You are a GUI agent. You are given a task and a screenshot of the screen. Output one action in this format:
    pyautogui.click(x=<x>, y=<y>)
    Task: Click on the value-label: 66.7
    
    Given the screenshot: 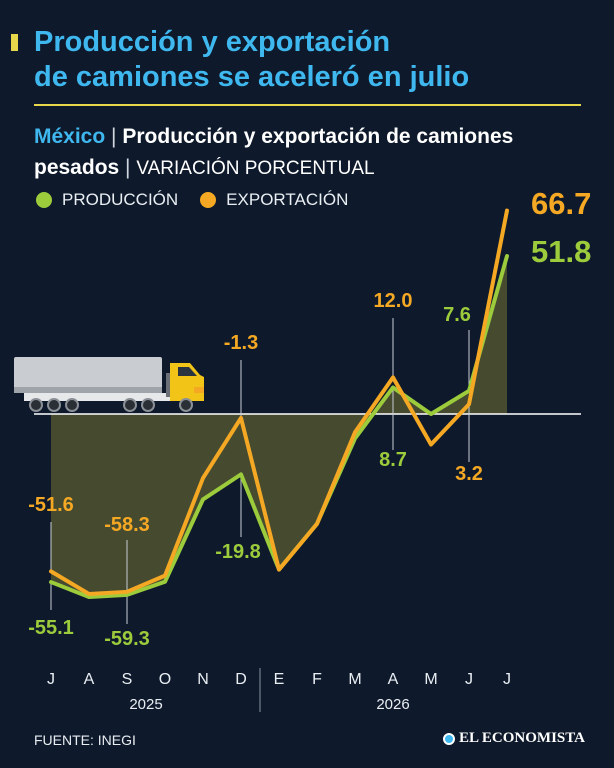 What is the action you would take?
    pyautogui.click(x=561, y=203)
    